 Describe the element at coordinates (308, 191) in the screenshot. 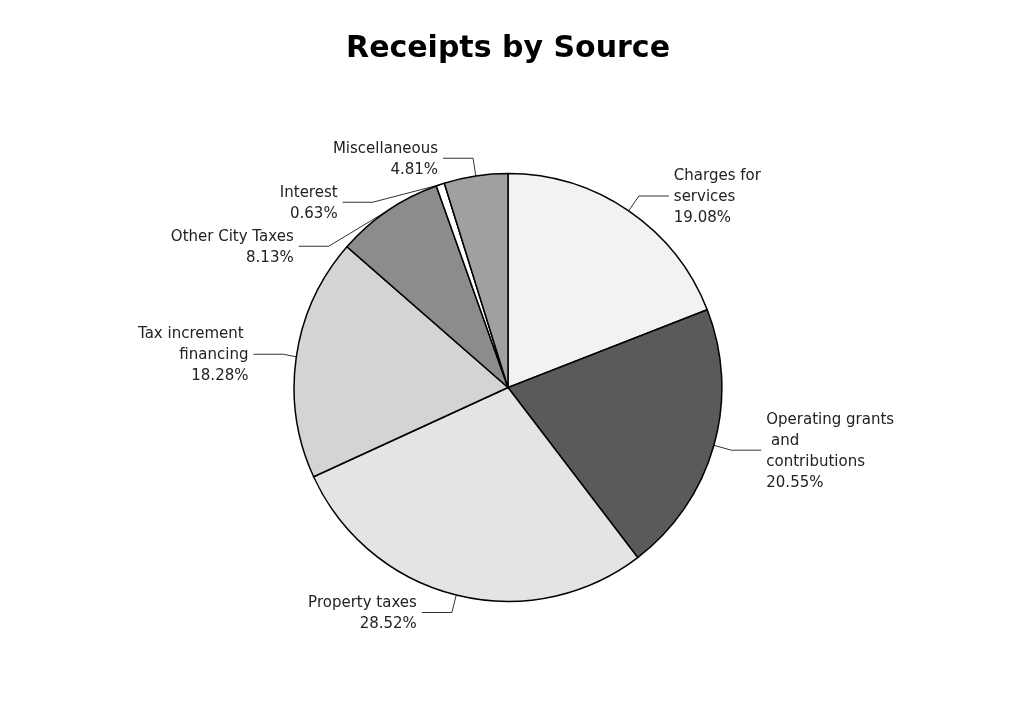

I see `slice-label: Interest` at that location.